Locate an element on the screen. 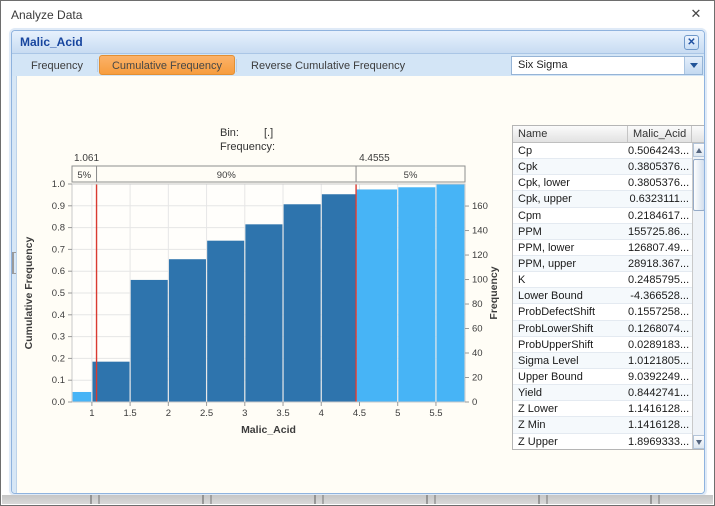 Image resolution: width=715 pixels, height=506 pixels. triangle-down-icon is located at coordinates (699, 442).